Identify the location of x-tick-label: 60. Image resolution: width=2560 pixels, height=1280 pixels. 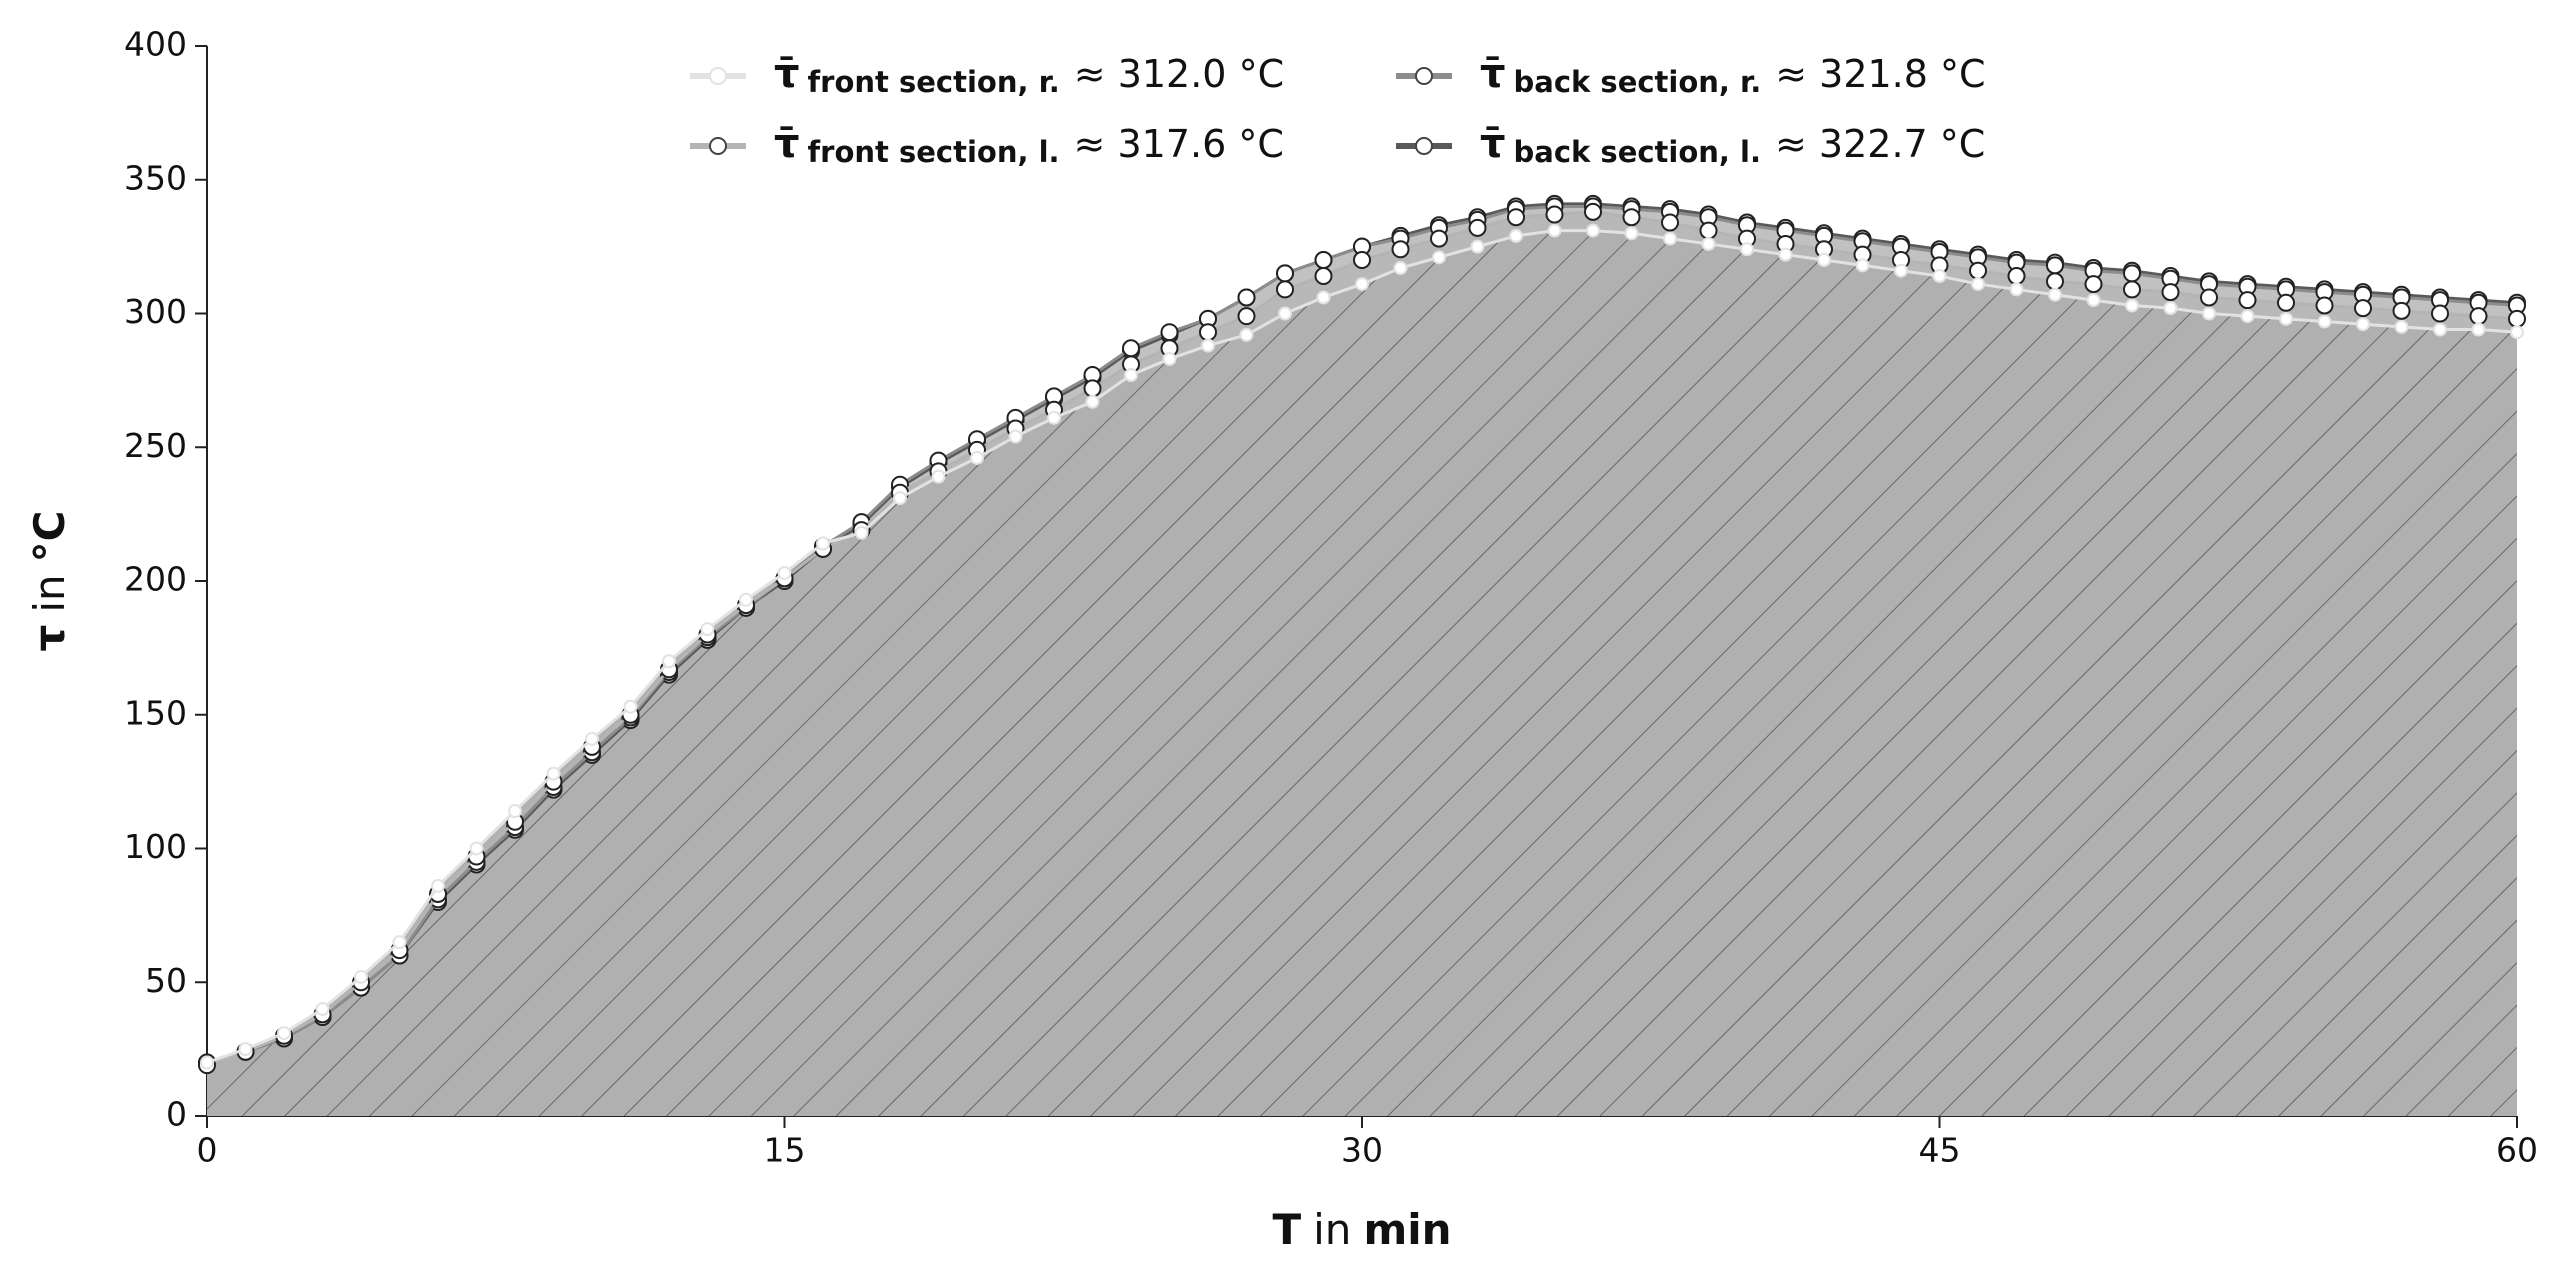
(2517, 1150).